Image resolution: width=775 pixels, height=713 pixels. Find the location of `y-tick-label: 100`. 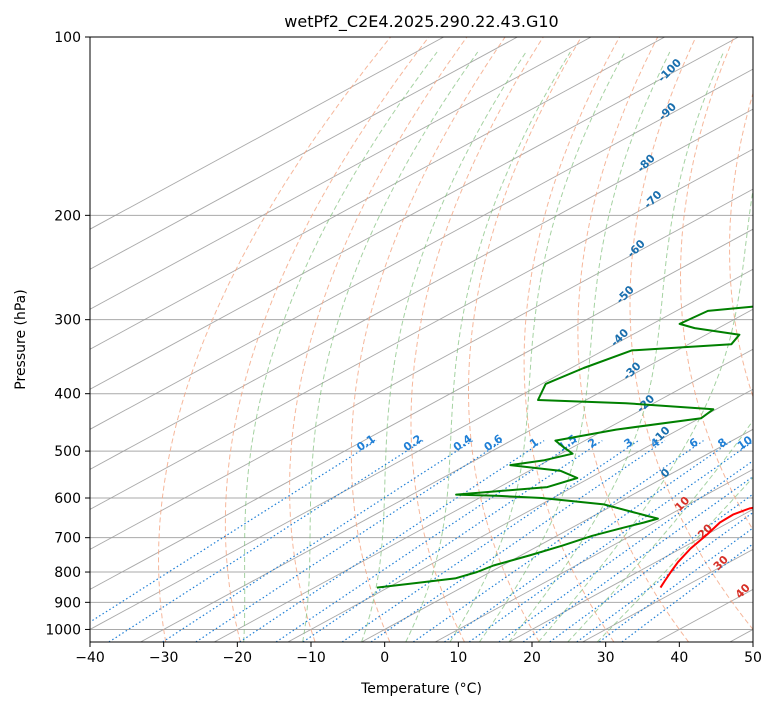

y-tick-label: 100 is located at coordinates (67, 38).